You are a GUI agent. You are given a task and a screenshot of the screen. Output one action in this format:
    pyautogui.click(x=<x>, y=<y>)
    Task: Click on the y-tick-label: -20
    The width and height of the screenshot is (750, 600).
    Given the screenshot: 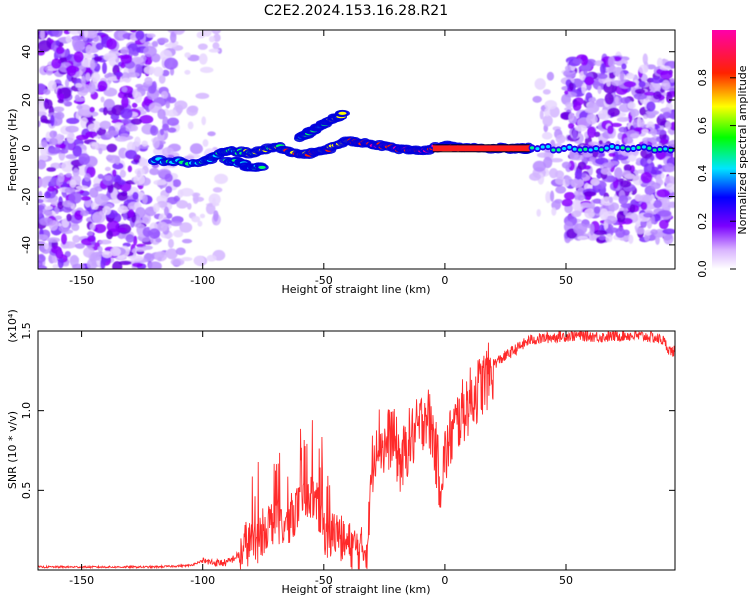 What is the action you would take?
    pyautogui.click(x=26, y=197)
    